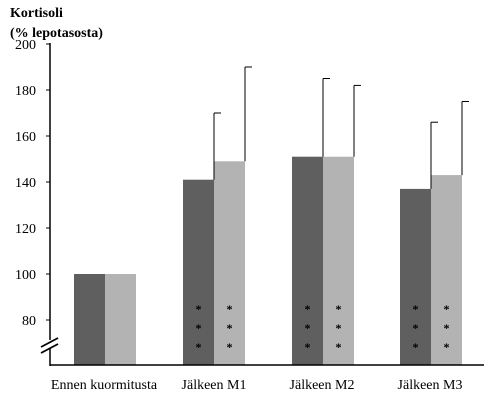 The image size is (496, 407). What do you see at coordinates (199, 347) in the screenshot?
I see `significance-mark-1-0-2: *` at bounding box center [199, 347].